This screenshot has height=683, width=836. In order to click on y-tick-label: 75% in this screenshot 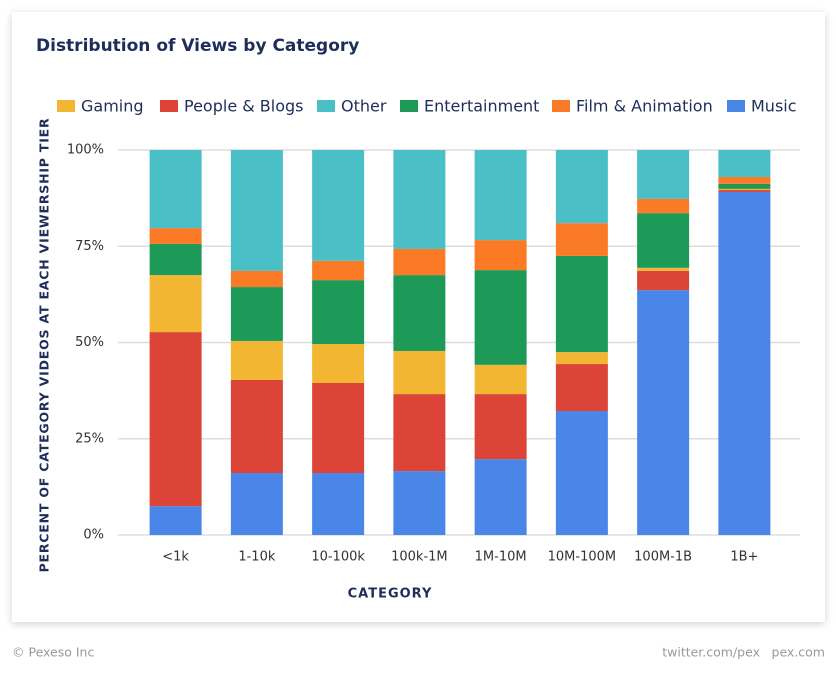, I will do `click(89, 246)`.